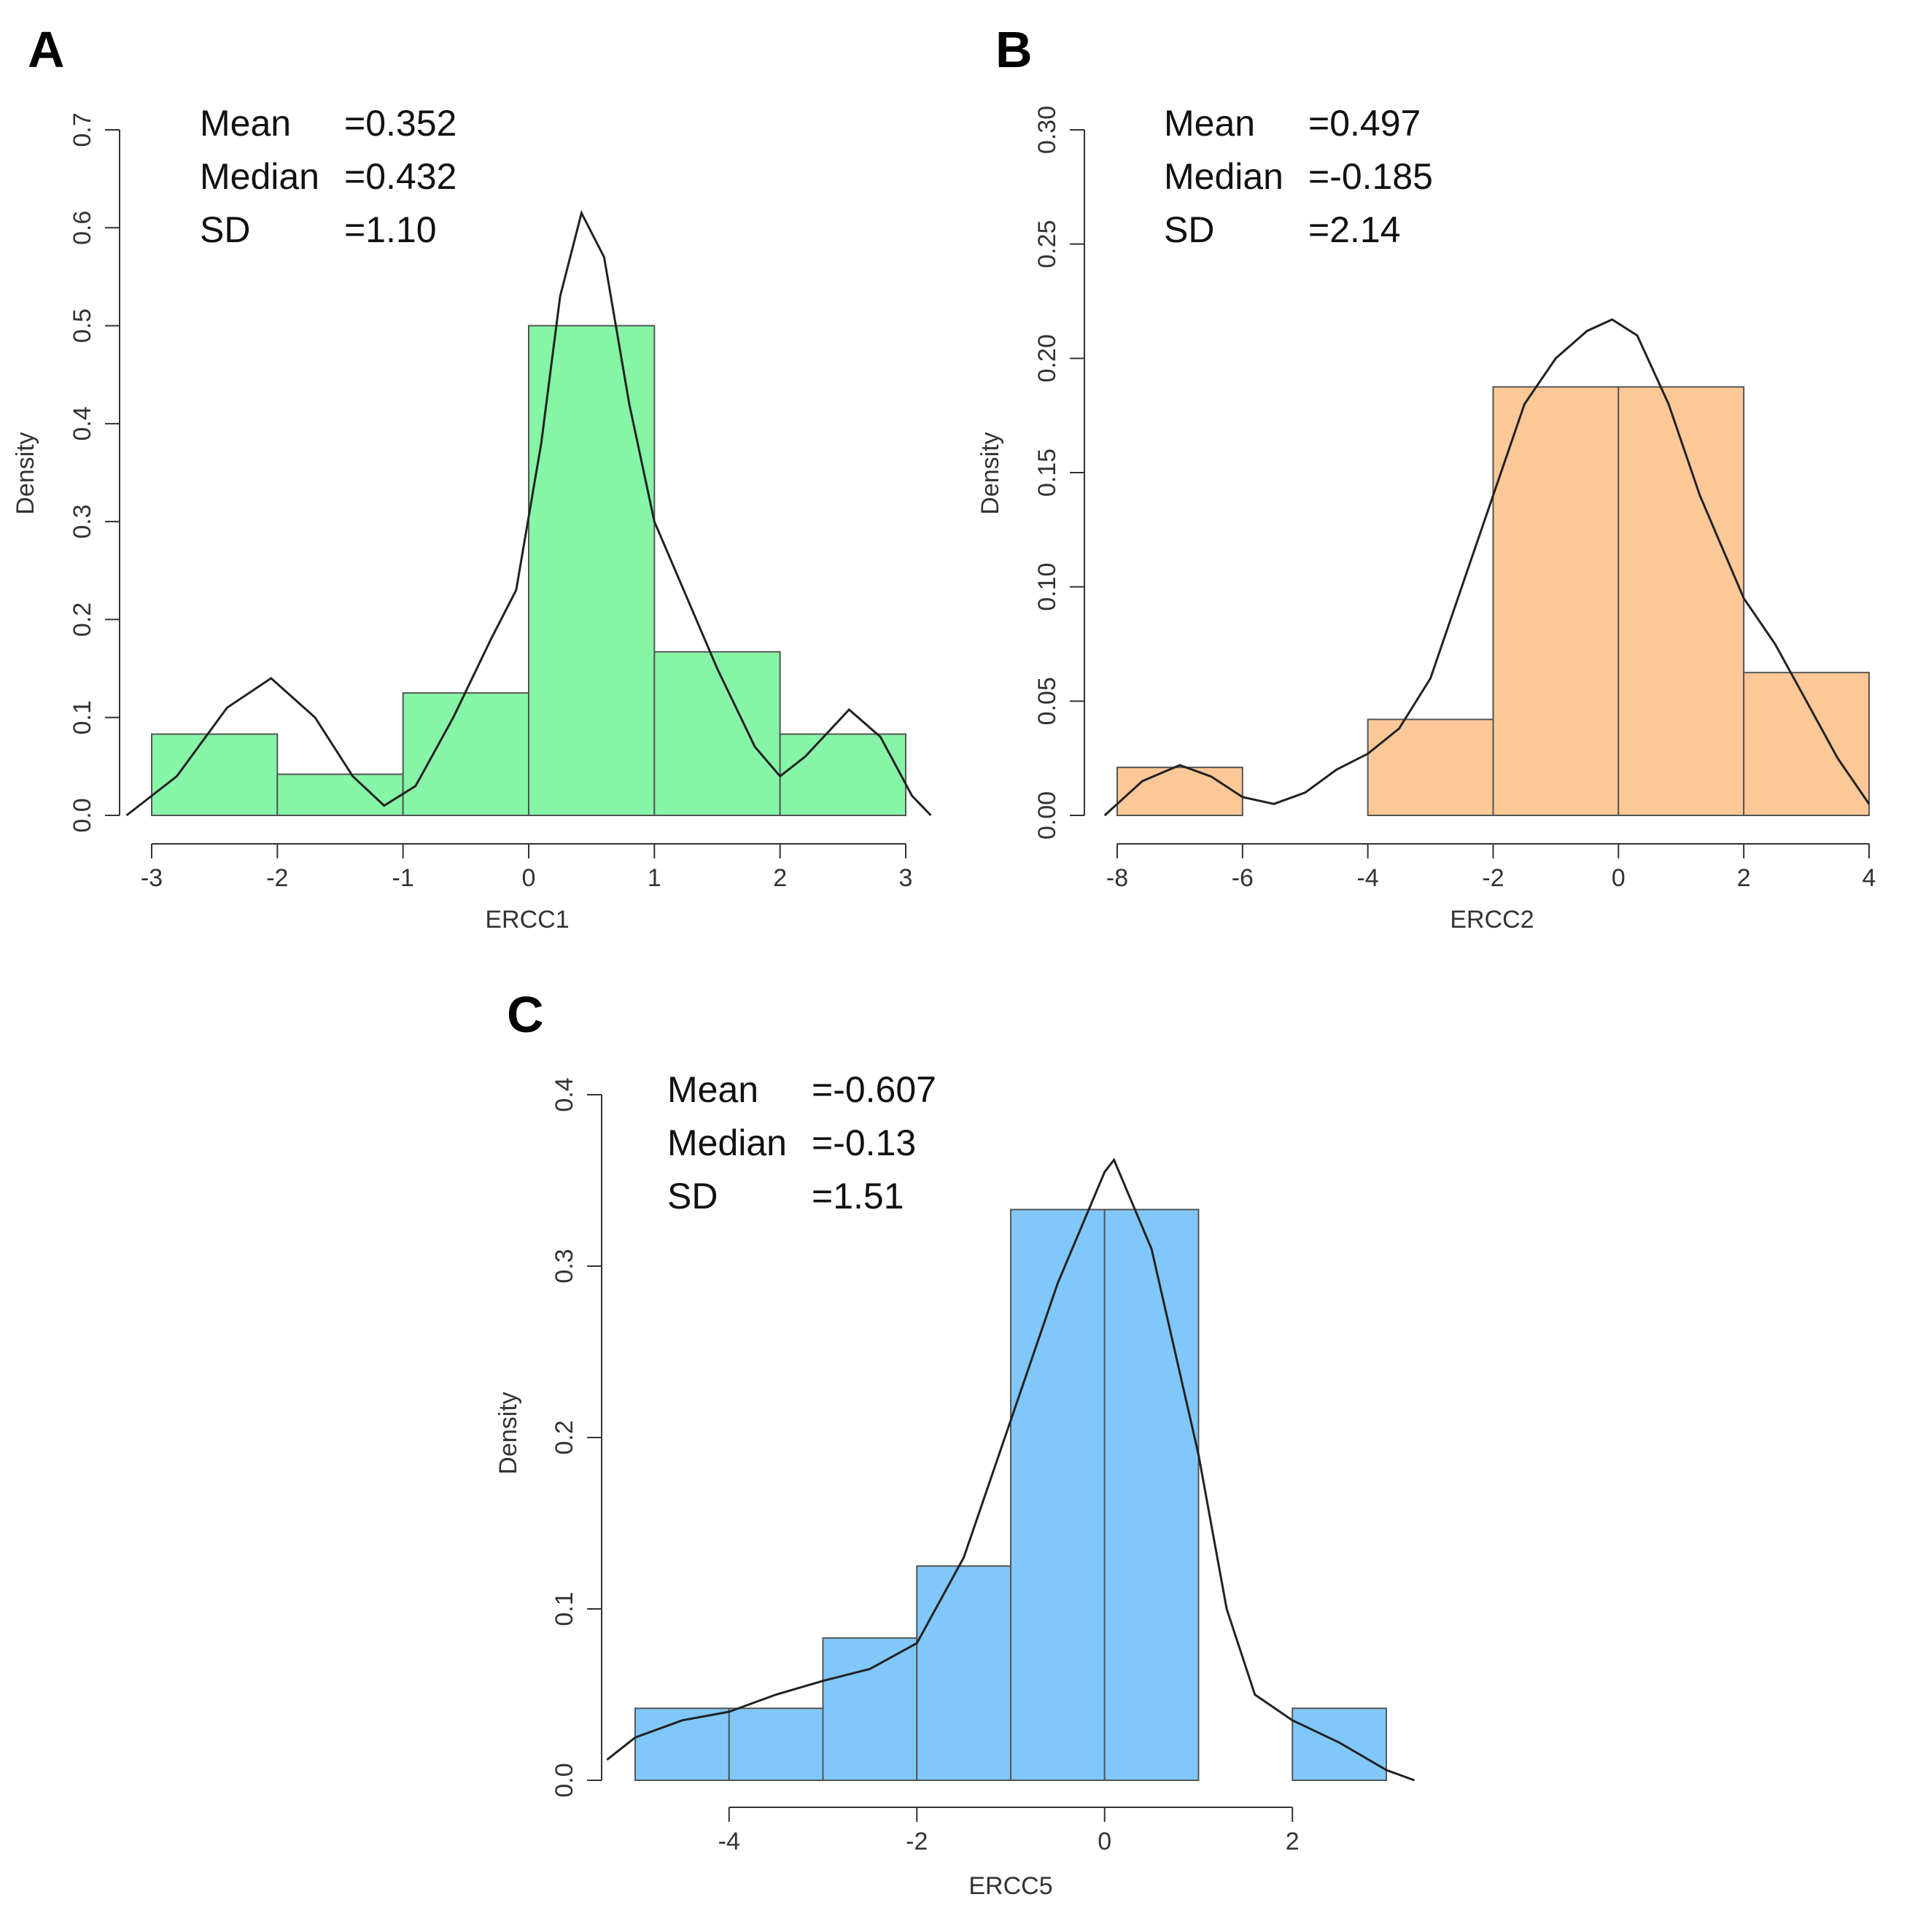  What do you see at coordinates (526, 1015) in the screenshot?
I see `panel-label: C` at bounding box center [526, 1015].